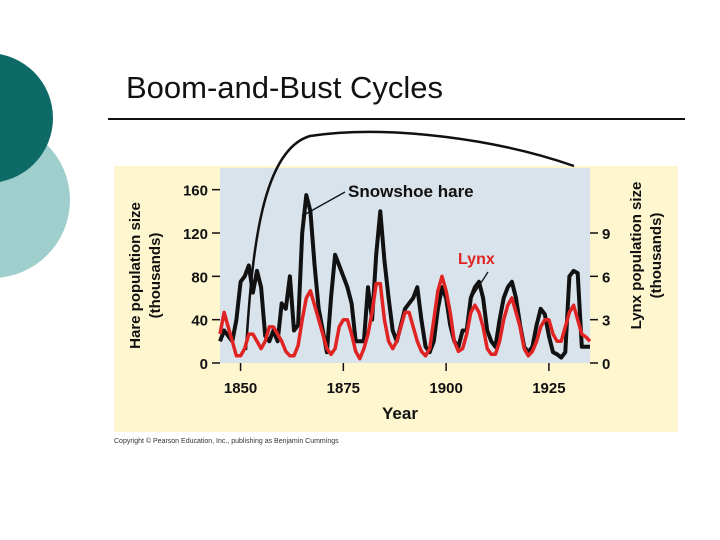 The width and height of the screenshot is (720, 540). Describe the element at coordinates (145, 275) in the screenshot. I see `left-axis-title: Hare population size (thousands)` at that location.